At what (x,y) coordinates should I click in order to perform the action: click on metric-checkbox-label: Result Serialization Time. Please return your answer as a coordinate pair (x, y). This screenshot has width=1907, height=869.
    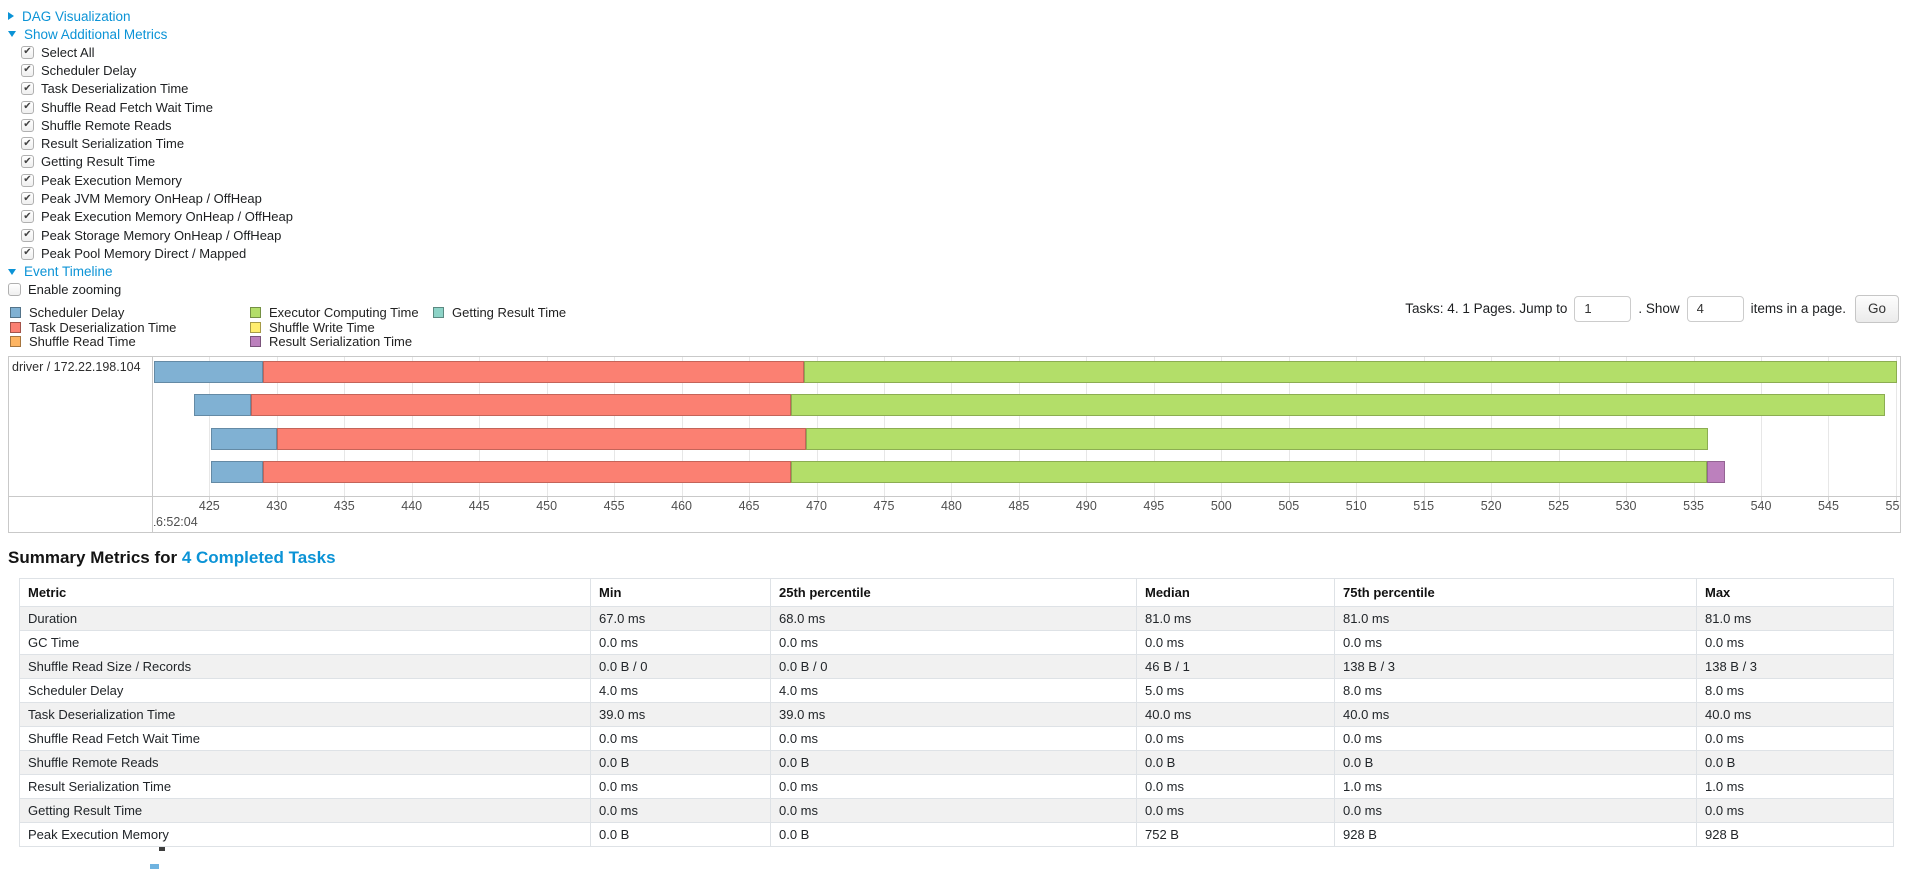
    Looking at the image, I should click on (113, 144).